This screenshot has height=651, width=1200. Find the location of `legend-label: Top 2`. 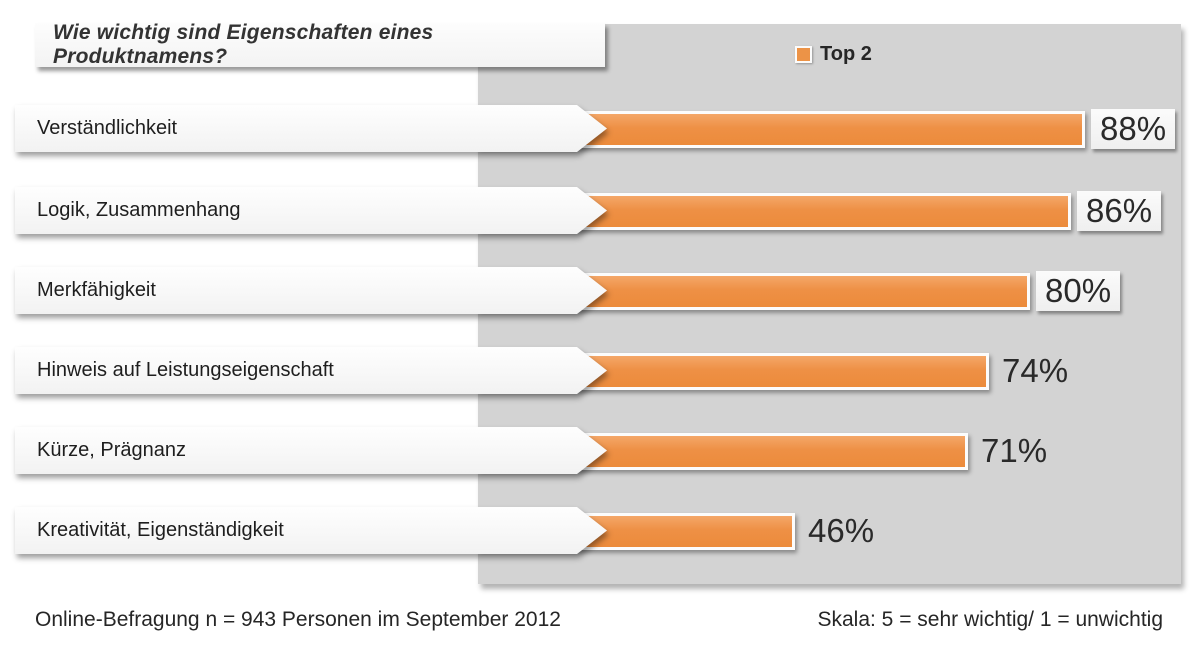

legend-label: Top 2 is located at coordinates (846, 53).